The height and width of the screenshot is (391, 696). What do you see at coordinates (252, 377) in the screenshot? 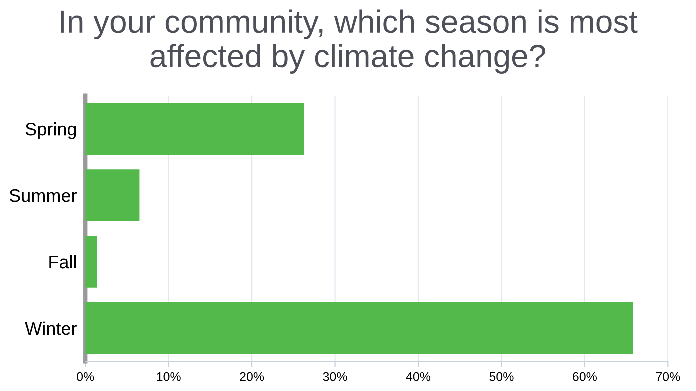
I see `x-tick-label: 20%` at bounding box center [252, 377].